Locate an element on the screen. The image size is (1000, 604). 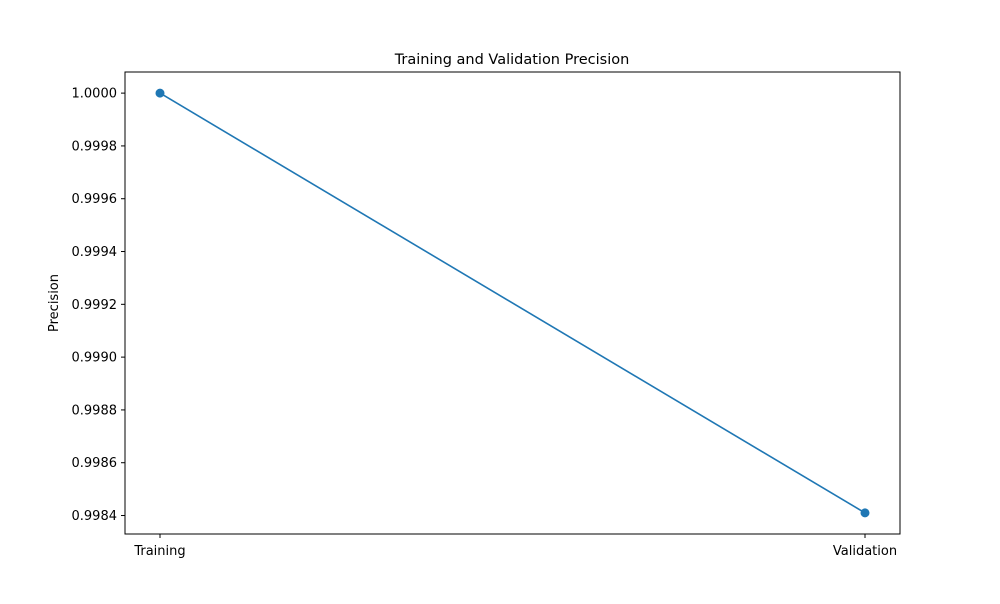
y-axis-label: Precision is located at coordinates (54, 303).